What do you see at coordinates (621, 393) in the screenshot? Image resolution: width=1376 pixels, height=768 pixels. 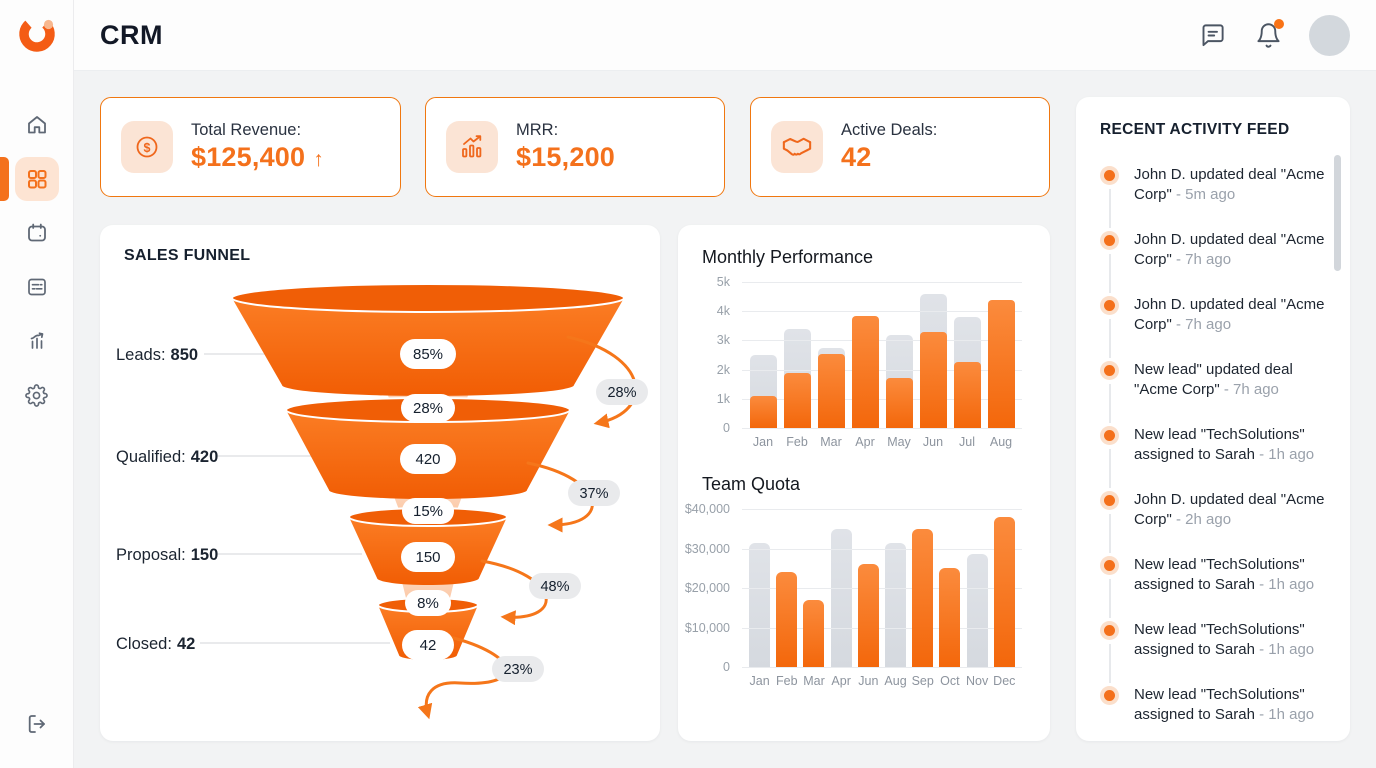 I see `svg-text: 28%` at bounding box center [621, 393].